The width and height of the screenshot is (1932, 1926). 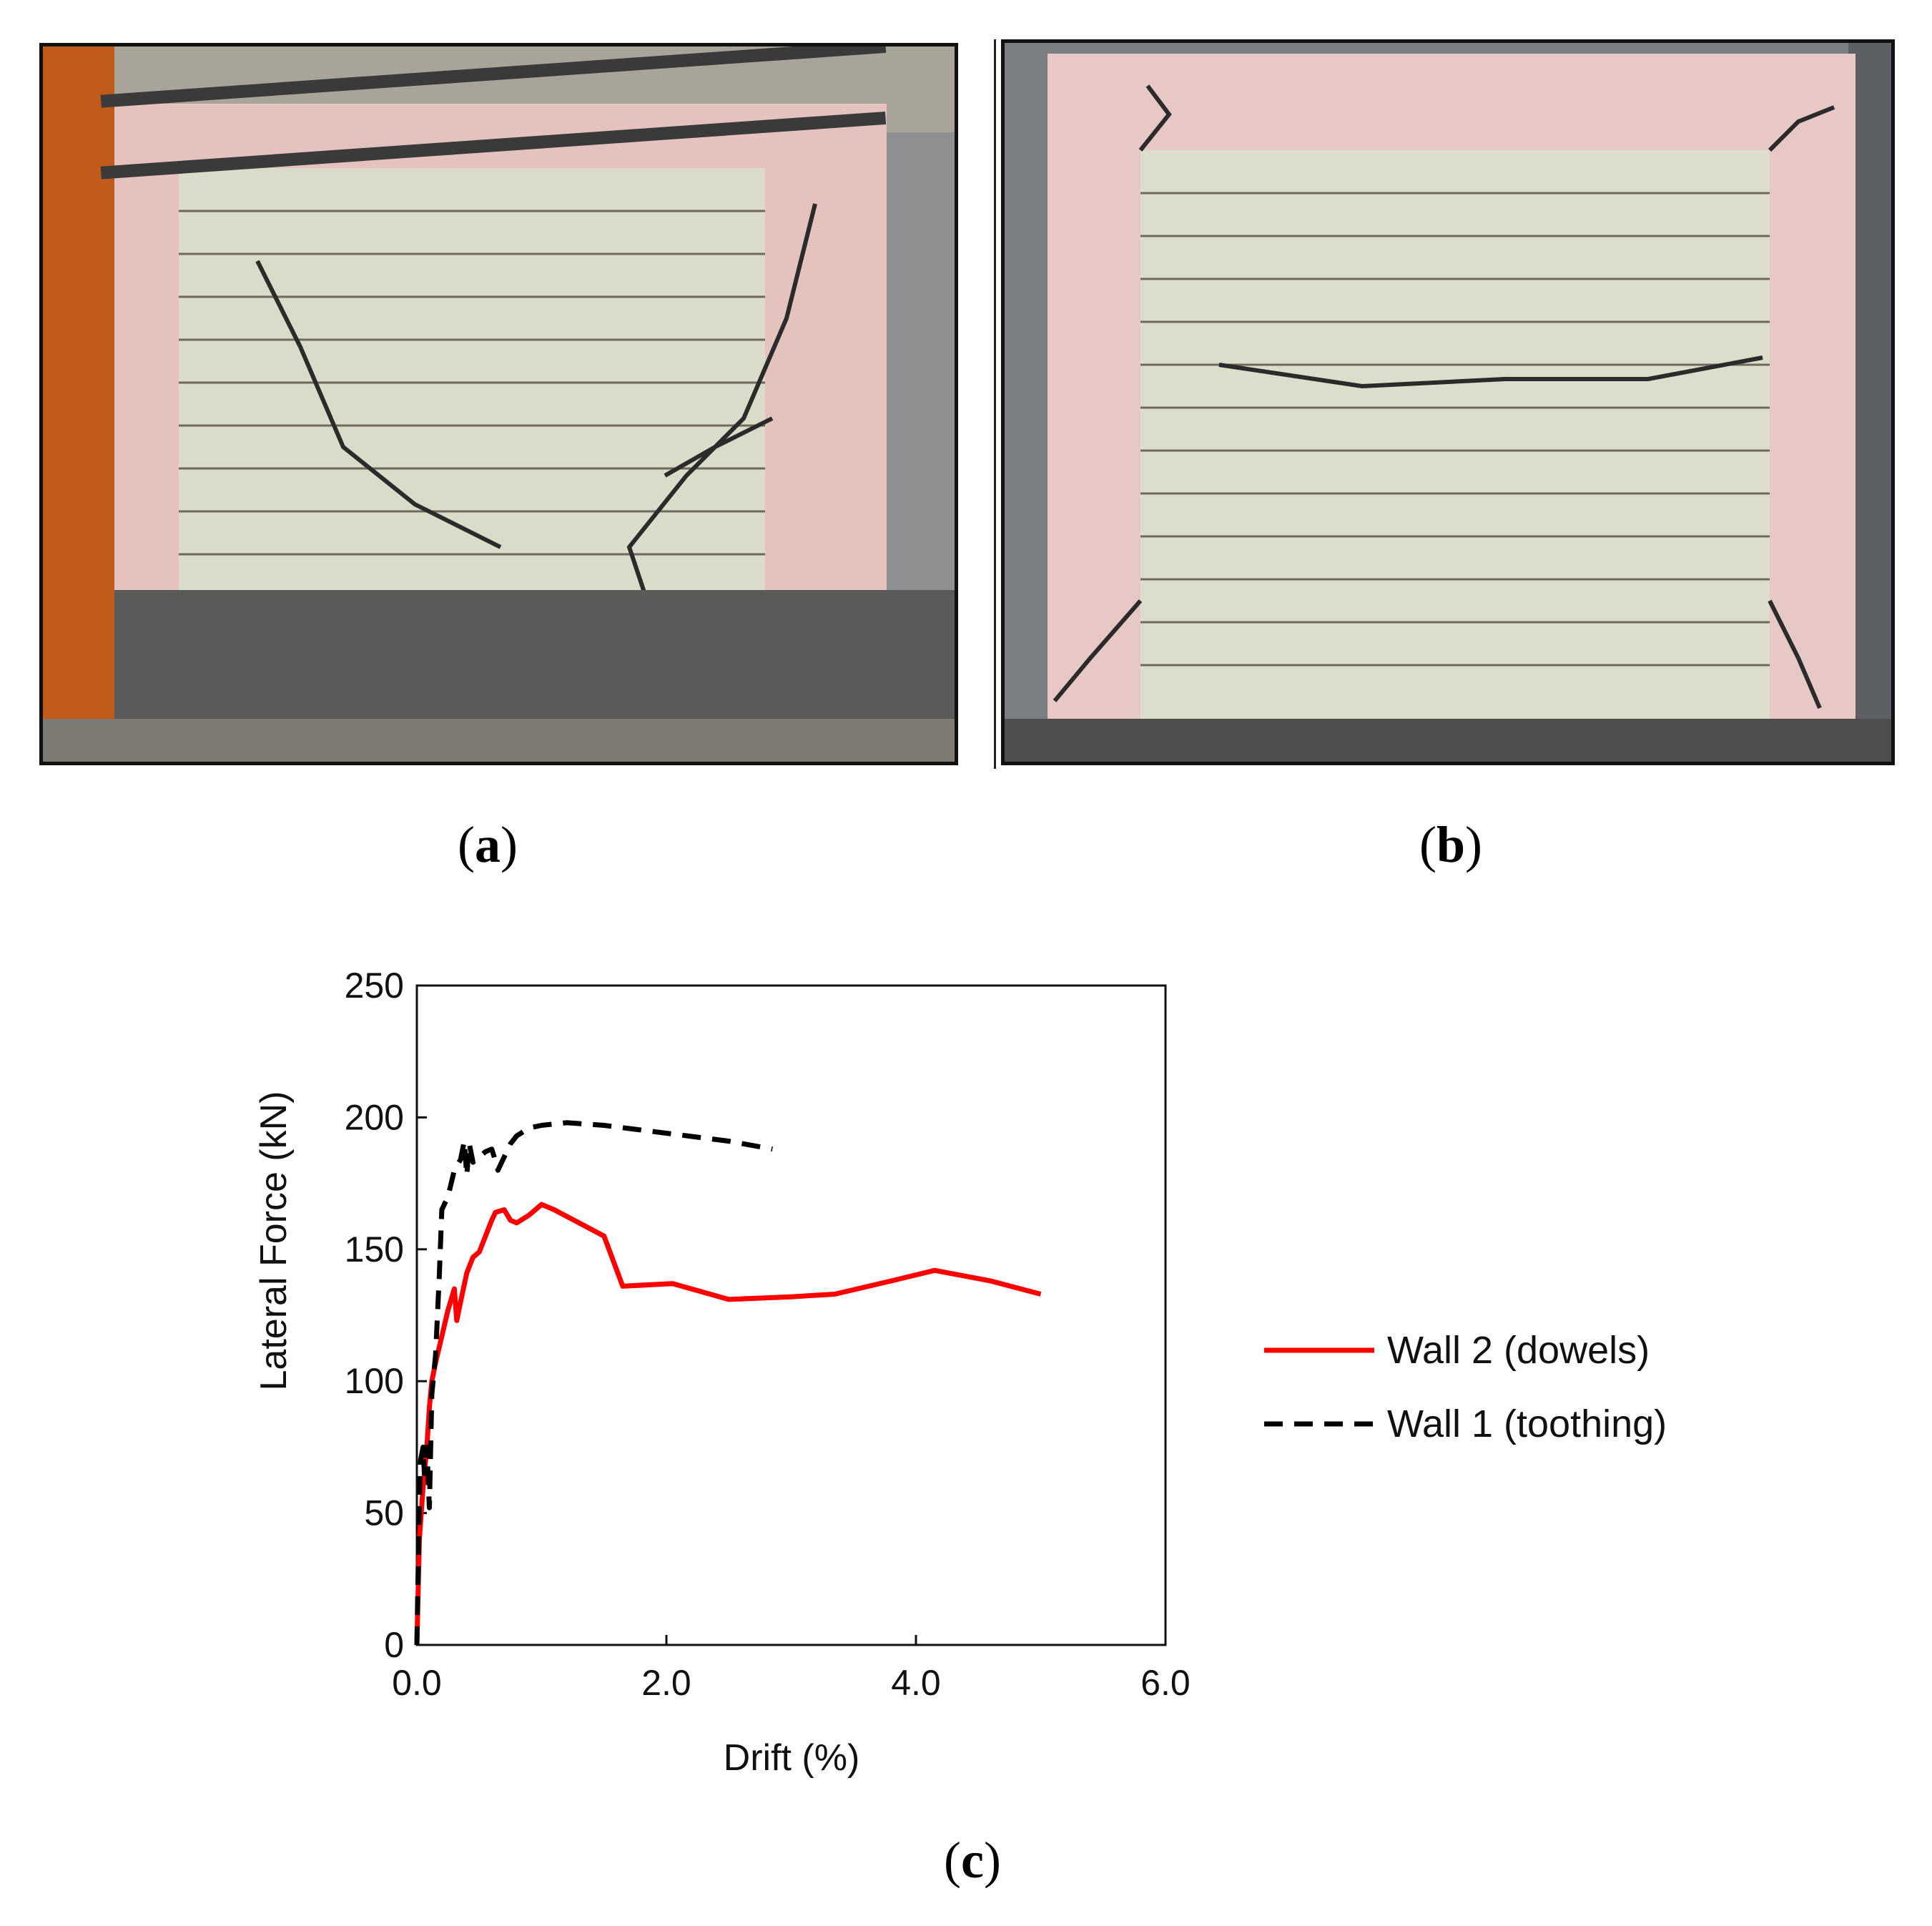 I want to click on plot-frame, so click(x=791, y=1315).